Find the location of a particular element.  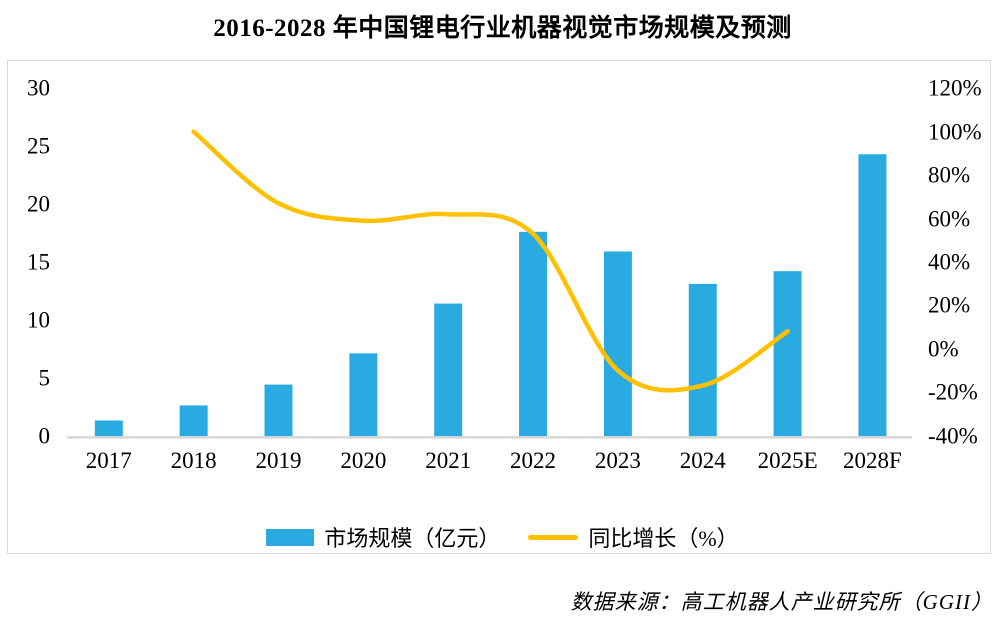

y-axis-left-tick-label: 10 is located at coordinates (38, 320).